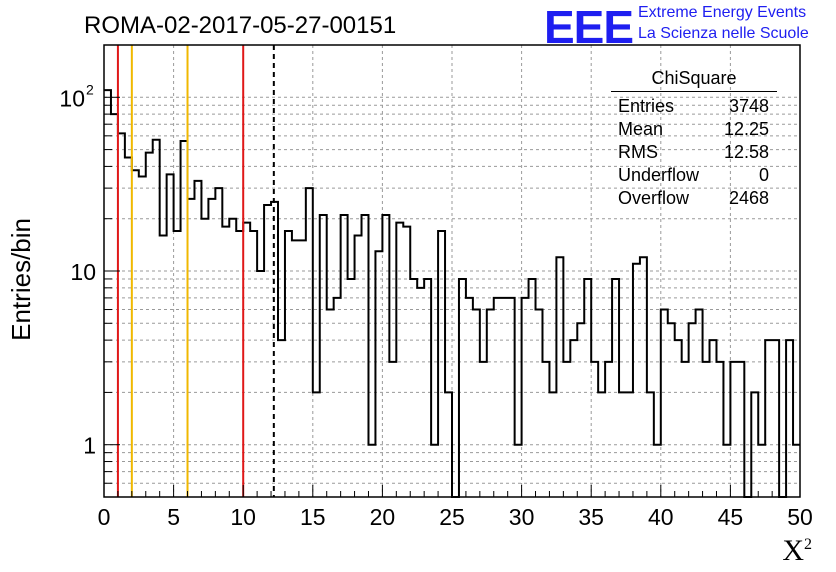 The image size is (836, 572). Describe the element at coordinates (173, 517) in the screenshot. I see `x-tick-label: 5` at that location.